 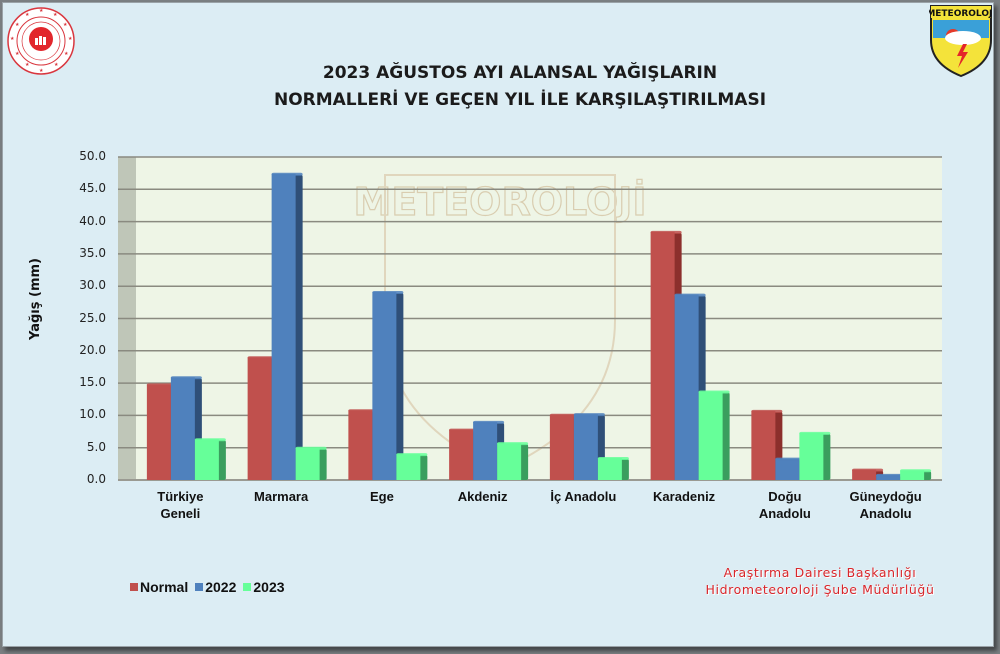 What do you see at coordinates (886, 505) in the screenshot?
I see `x-category-label: Güneydoğu Anadolu` at bounding box center [886, 505].